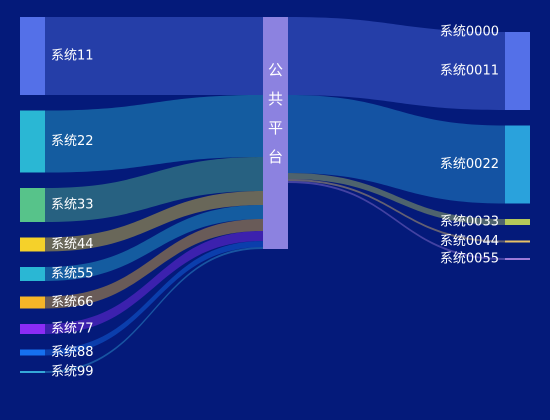 The width and height of the screenshot is (550, 420). What do you see at coordinates (469, 164) in the screenshot?
I see `target-label: 系统0022` at bounding box center [469, 164].